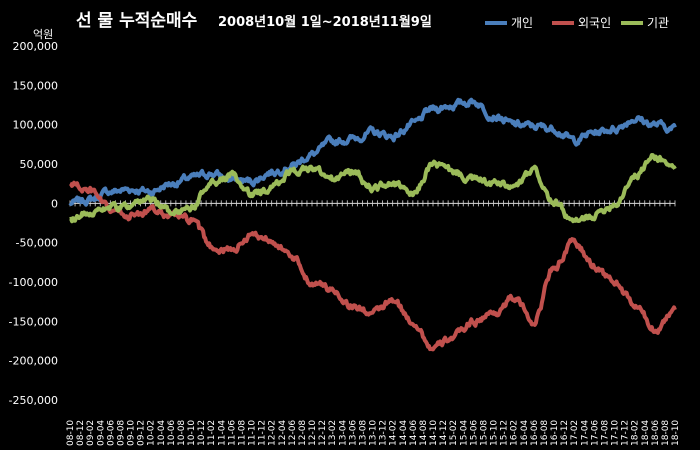 The width and height of the screenshot is (700, 450). What do you see at coordinates (363, 433) in the screenshot?
I see `x-tick-label: 13-08` at bounding box center [363, 433].